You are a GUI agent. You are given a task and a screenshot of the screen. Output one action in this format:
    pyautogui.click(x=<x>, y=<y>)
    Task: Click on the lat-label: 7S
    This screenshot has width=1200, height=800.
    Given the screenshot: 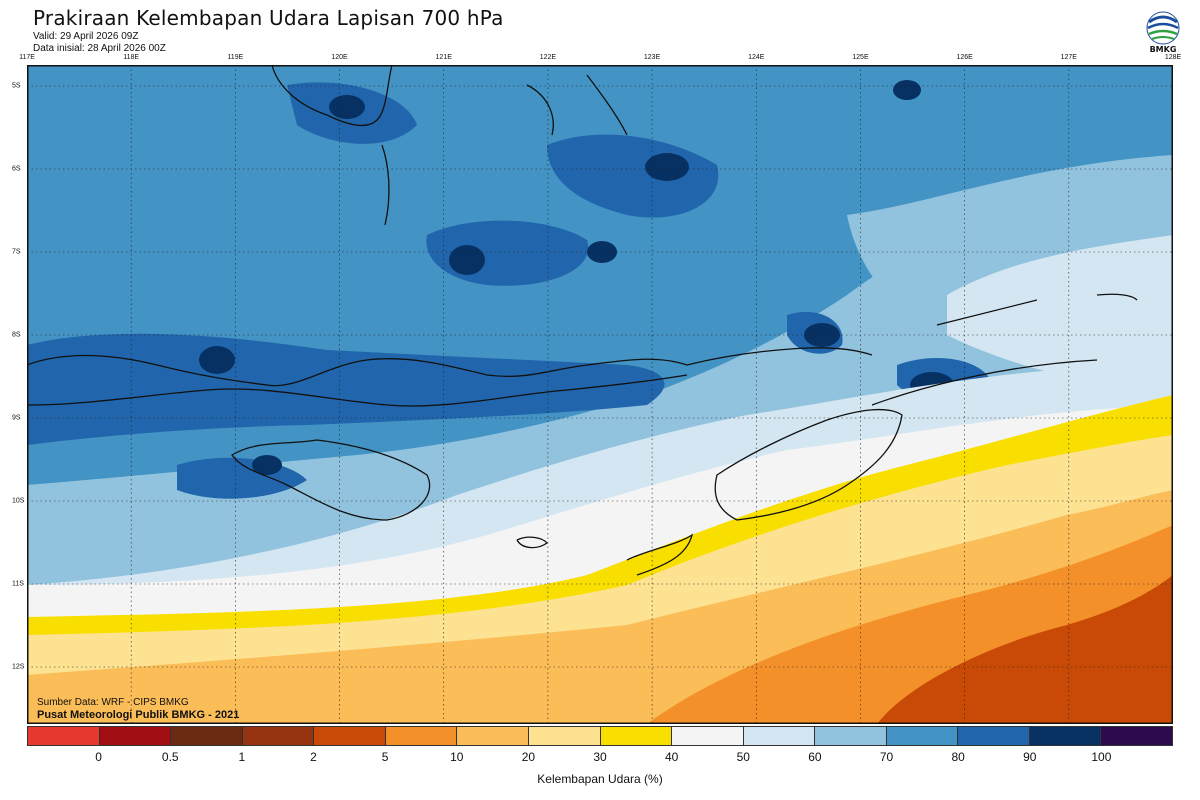 What is the action you would take?
    pyautogui.click(x=16, y=252)
    